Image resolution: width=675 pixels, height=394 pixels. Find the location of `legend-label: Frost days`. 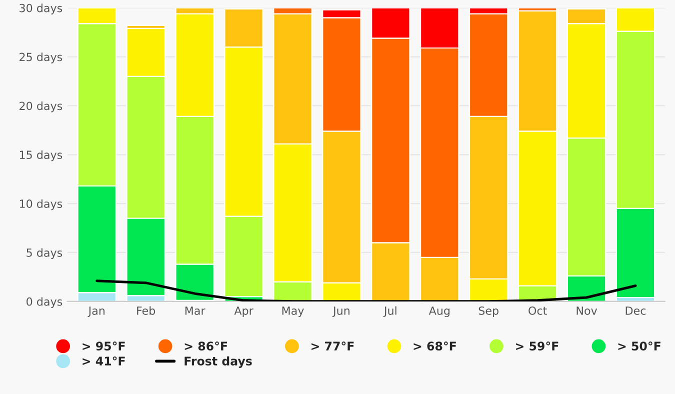

legend-label: Frost days is located at coordinates (218, 362).